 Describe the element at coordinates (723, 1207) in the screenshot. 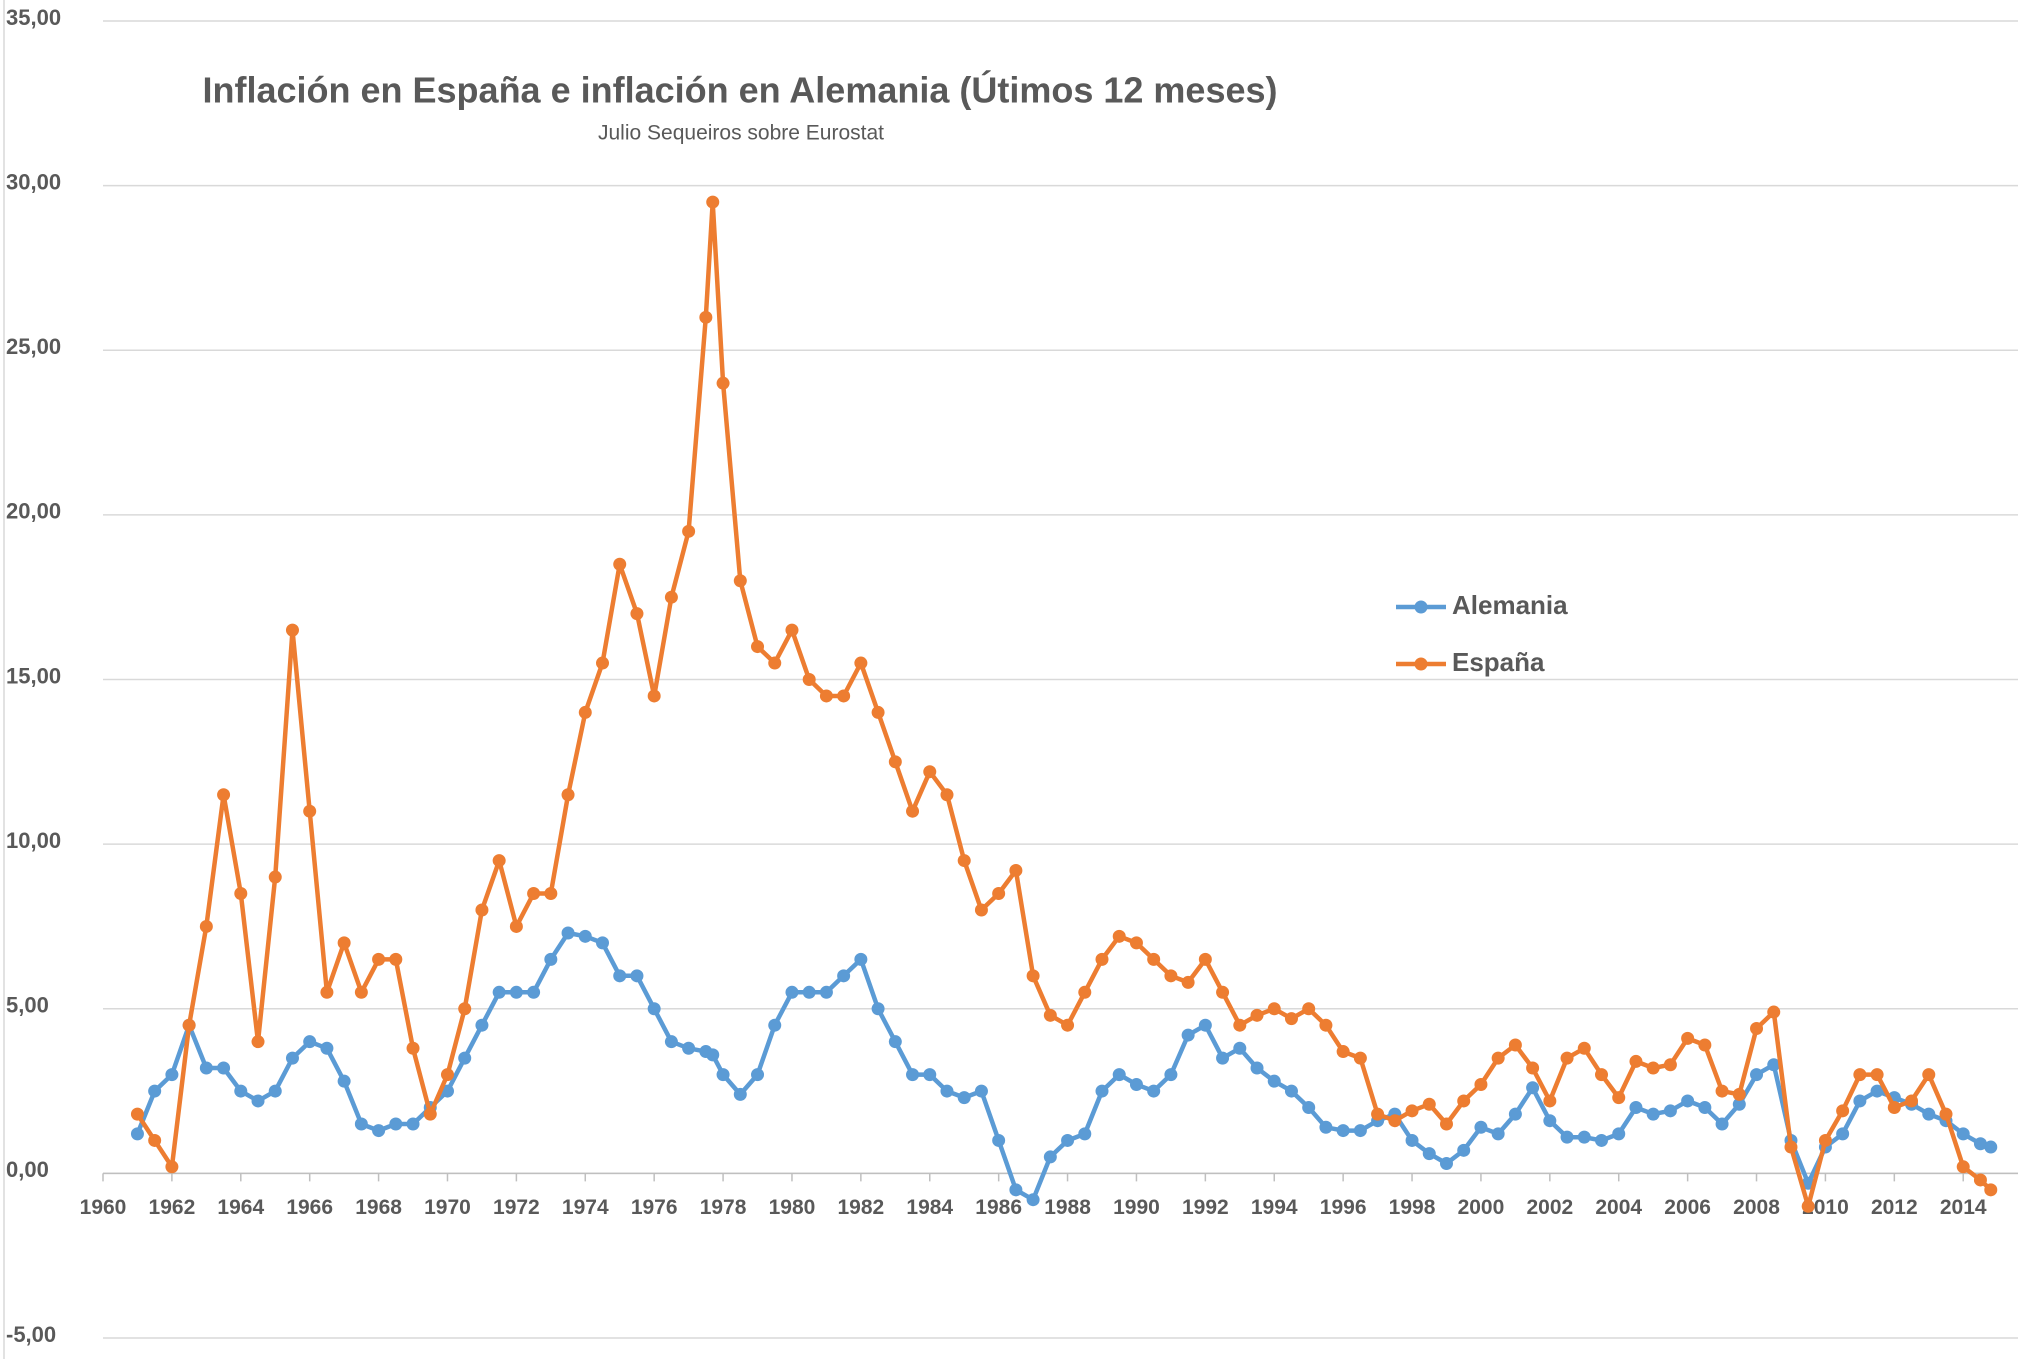

I see `x-tick-label: 1978` at that location.